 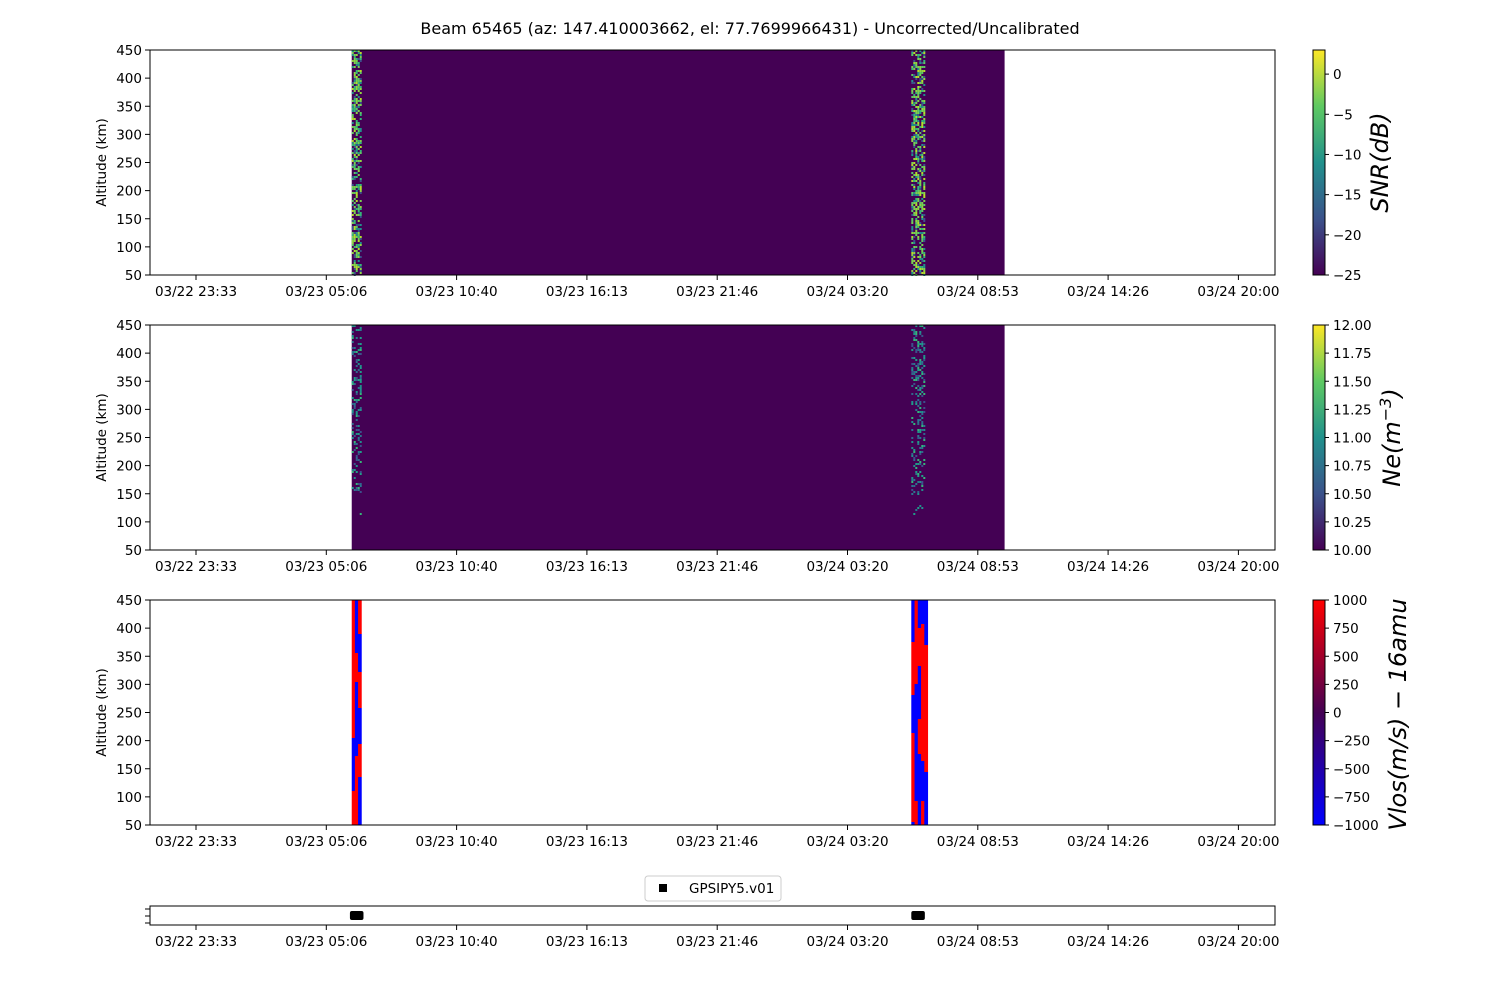 What do you see at coordinates (133, 826) in the screenshot?
I see `y-tick-label: 50` at bounding box center [133, 826].